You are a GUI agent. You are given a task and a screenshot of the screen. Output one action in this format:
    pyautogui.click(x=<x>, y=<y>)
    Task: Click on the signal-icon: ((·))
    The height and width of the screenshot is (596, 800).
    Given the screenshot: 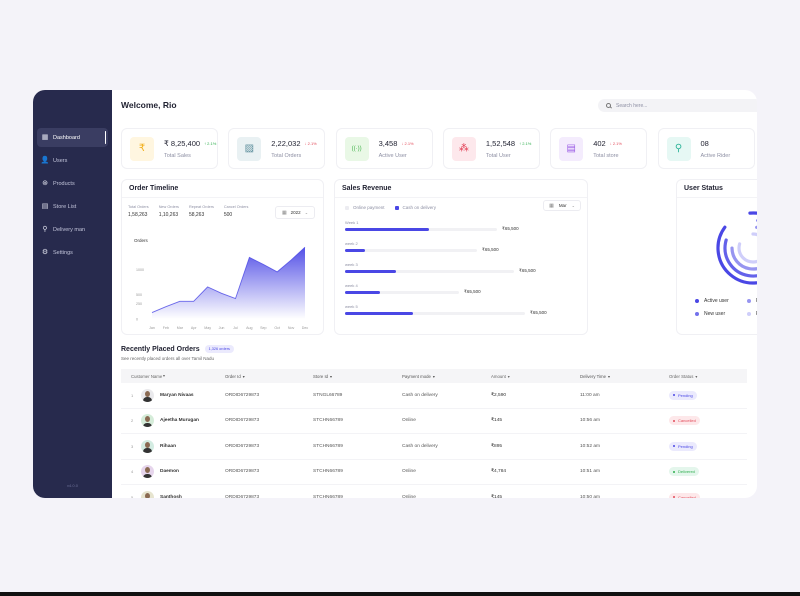 What is the action you would take?
    pyautogui.click(x=356, y=148)
    